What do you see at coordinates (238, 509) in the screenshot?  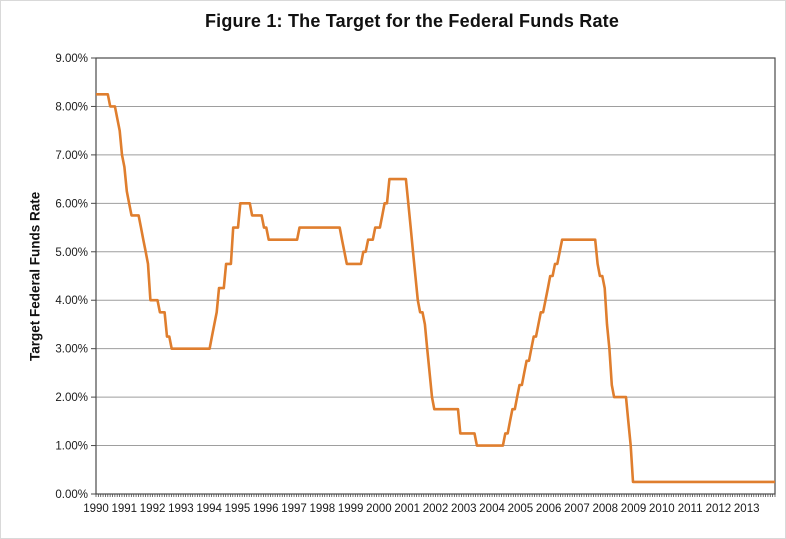 I see `x-axis-tick-label: 1995` at bounding box center [238, 509].